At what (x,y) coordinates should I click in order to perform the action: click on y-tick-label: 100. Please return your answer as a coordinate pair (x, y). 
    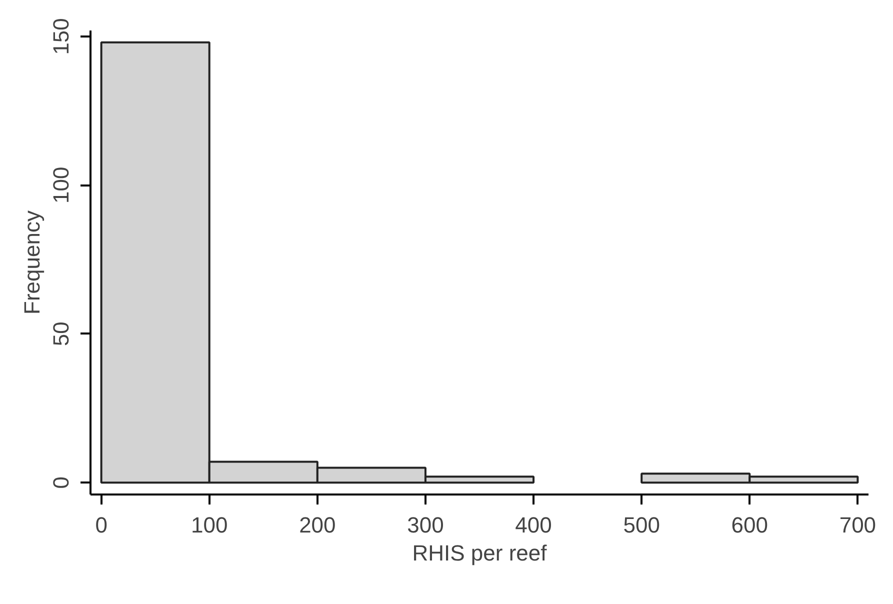
    Looking at the image, I should click on (61, 185).